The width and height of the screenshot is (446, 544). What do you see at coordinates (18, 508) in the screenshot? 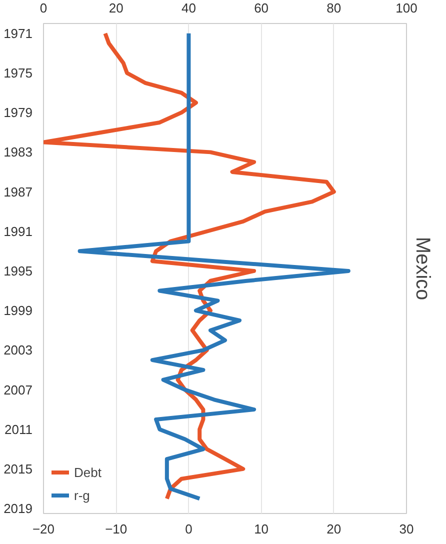
I see `y-tick-label: 2019` at bounding box center [18, 508].